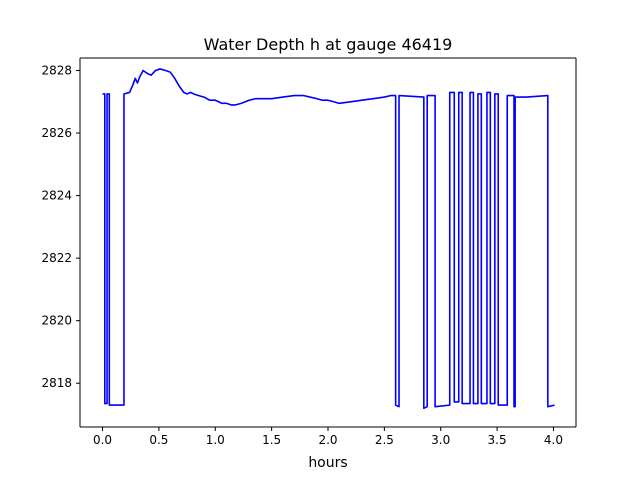  What do you see at coordinates (553, 440) in the screenshot?
I see `x-tick-label: 4.0` at bounding box center [553, 440].